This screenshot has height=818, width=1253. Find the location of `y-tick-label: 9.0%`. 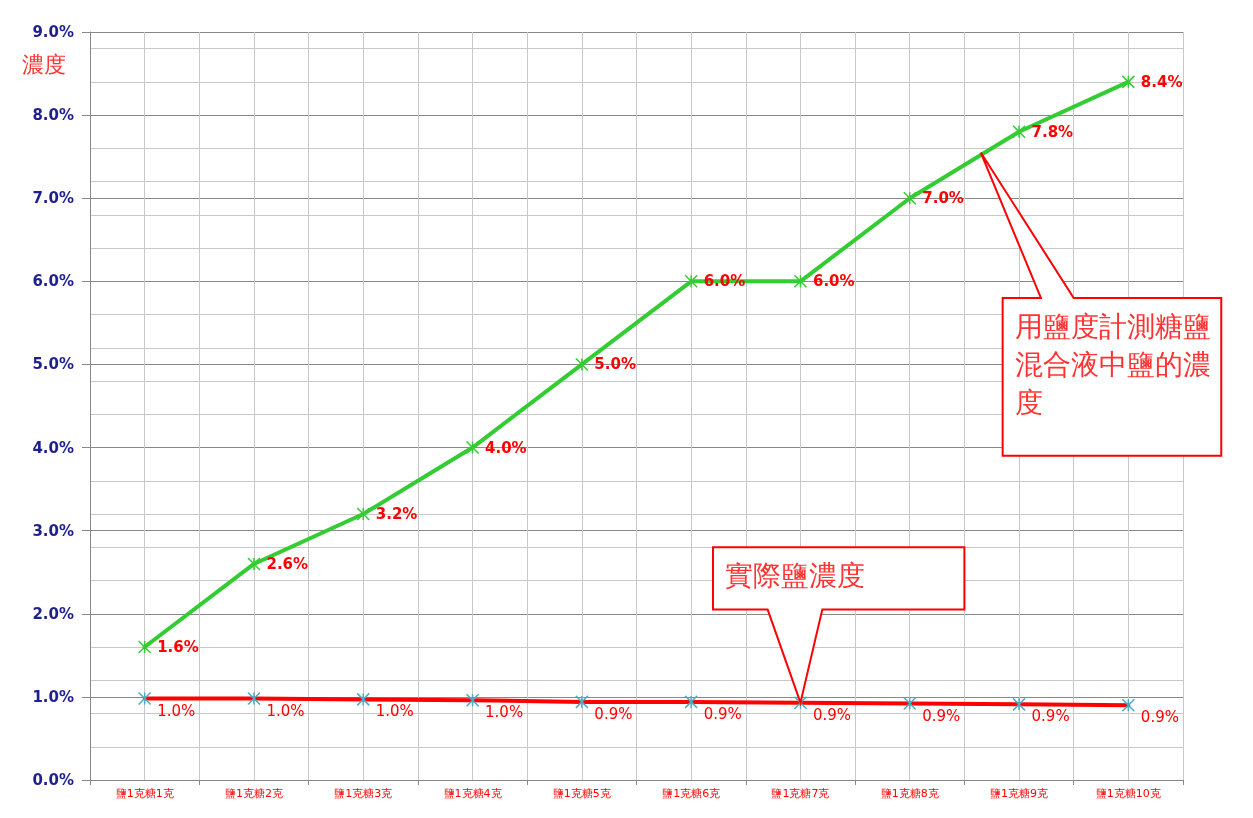

y-tick-label: 9.0% is located at coordinates (53, 32).